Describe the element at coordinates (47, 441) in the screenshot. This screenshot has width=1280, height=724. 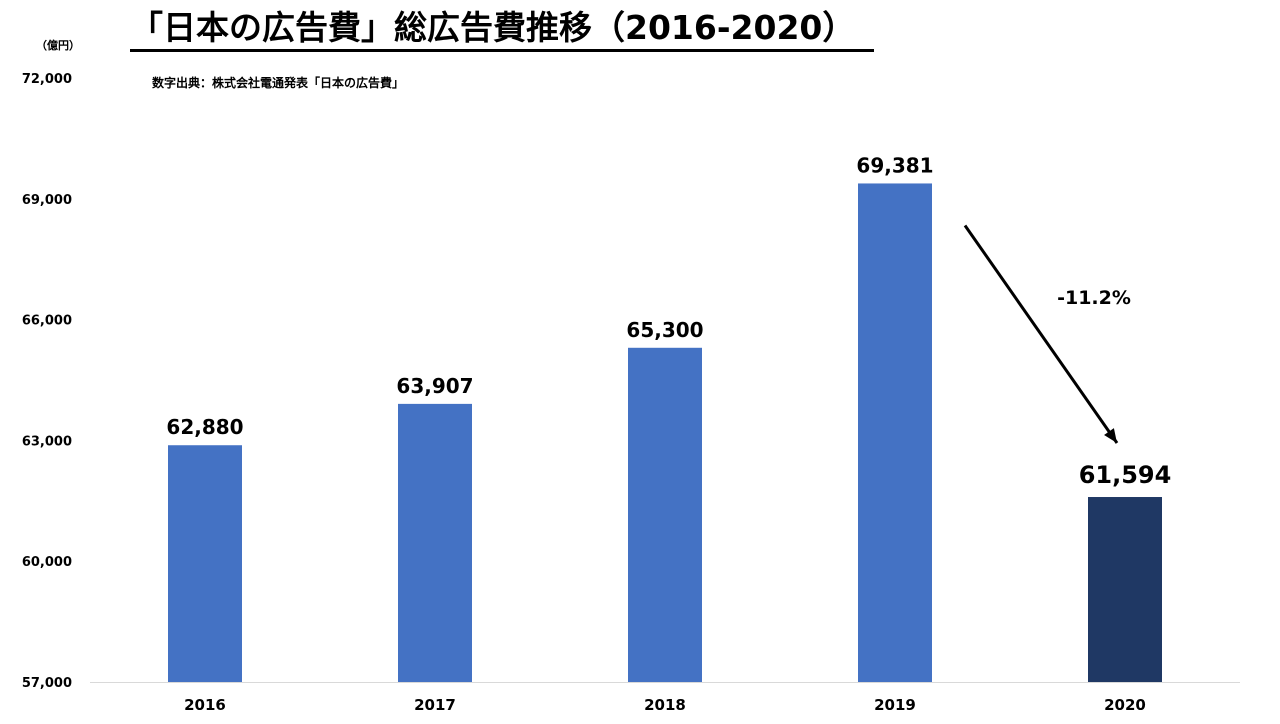
I see `y-tick-label: 63,000` at that location.